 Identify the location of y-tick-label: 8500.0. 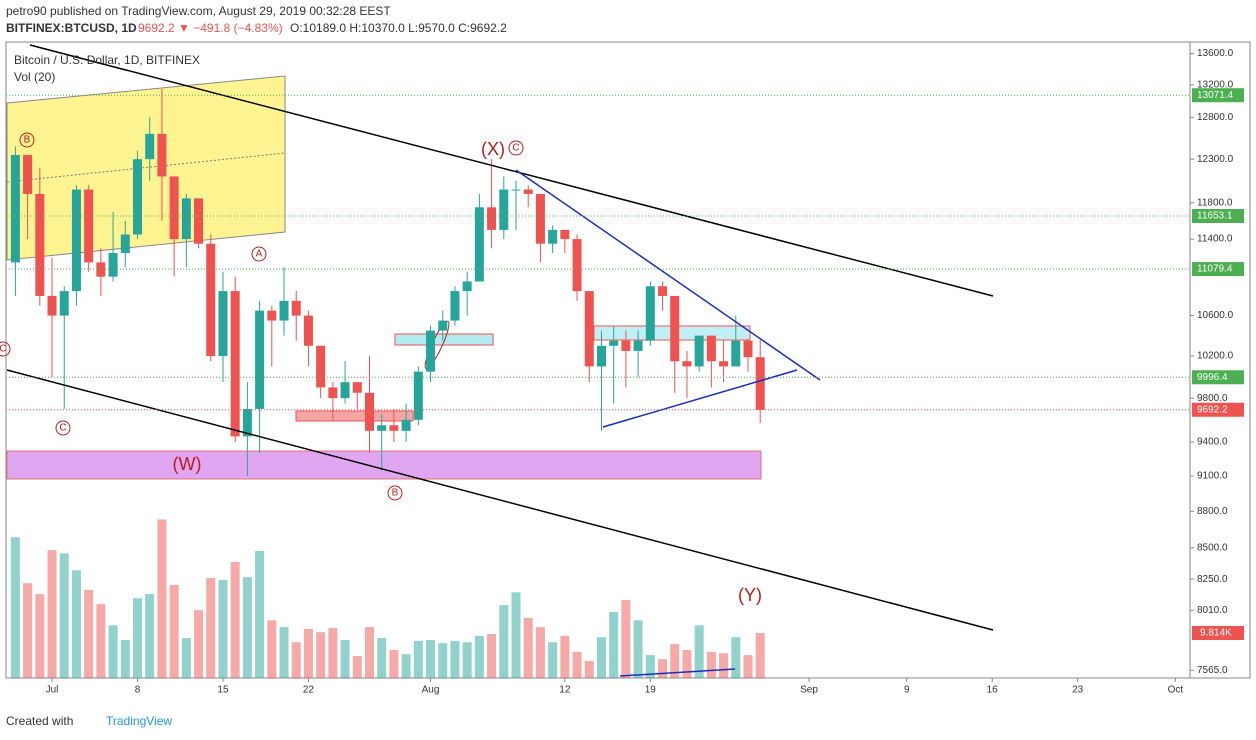
(1212, 547).